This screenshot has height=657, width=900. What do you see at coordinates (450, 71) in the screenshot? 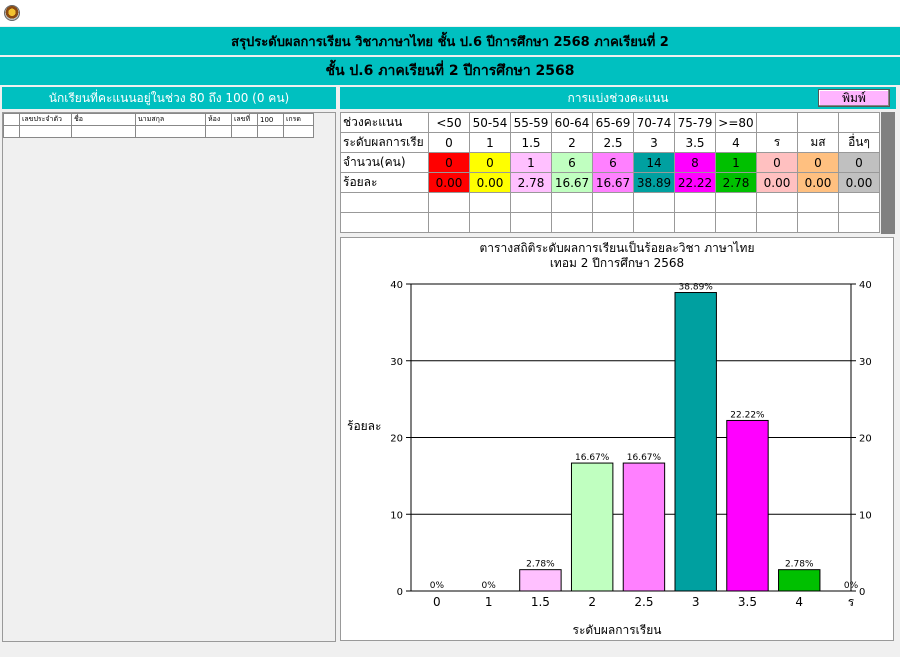
I see `report-subtitle: ชั้น ป.6 ภาคเรียนที่ 2 ปีการศึกษา 2568` at bounding box center [450, 71].